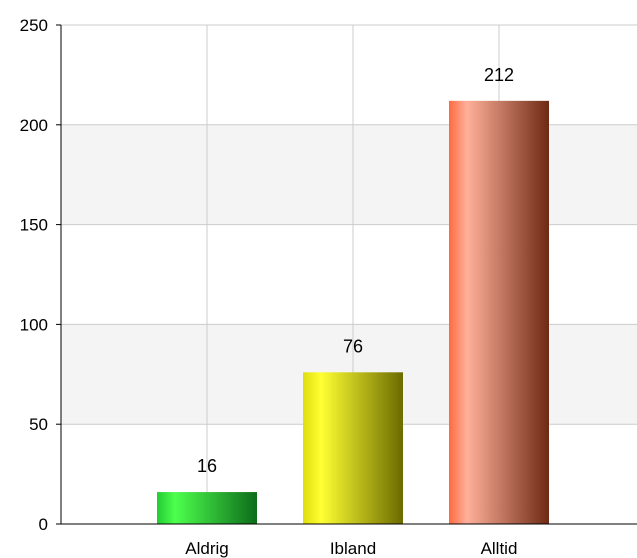  Describe the element at coordinates (353, 346) in the screenshot. I see `data-label: 76` at that location.